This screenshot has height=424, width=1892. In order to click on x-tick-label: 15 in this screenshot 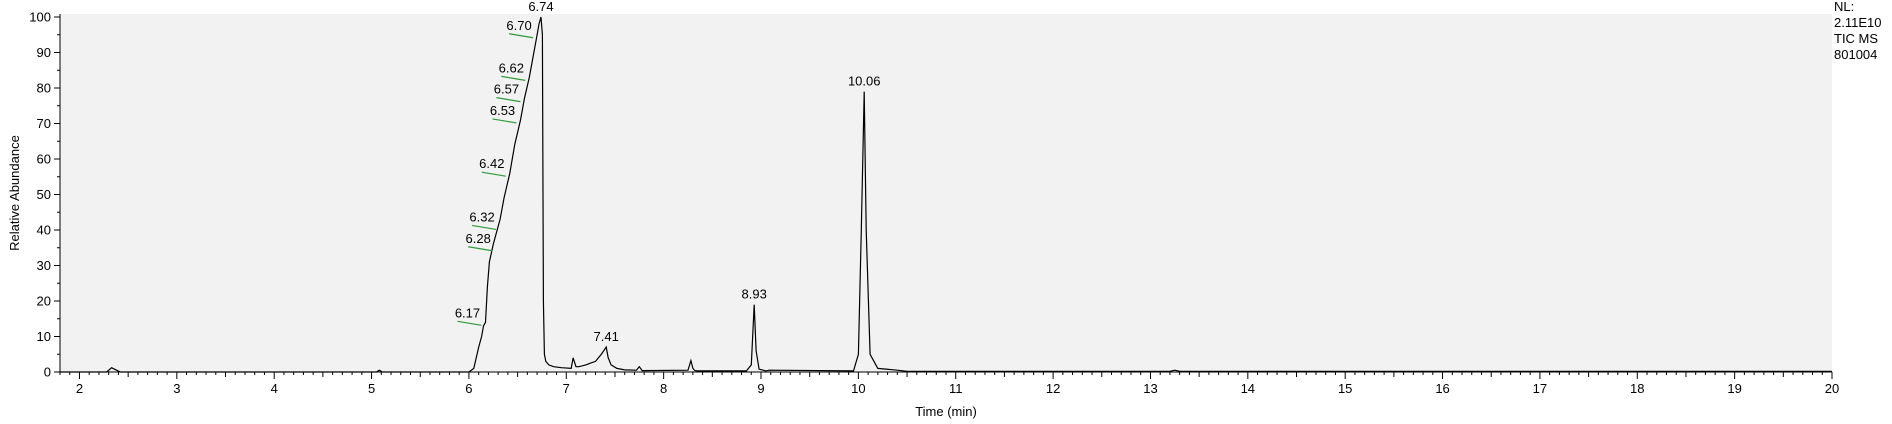, I will do `click(1345, 388)`.